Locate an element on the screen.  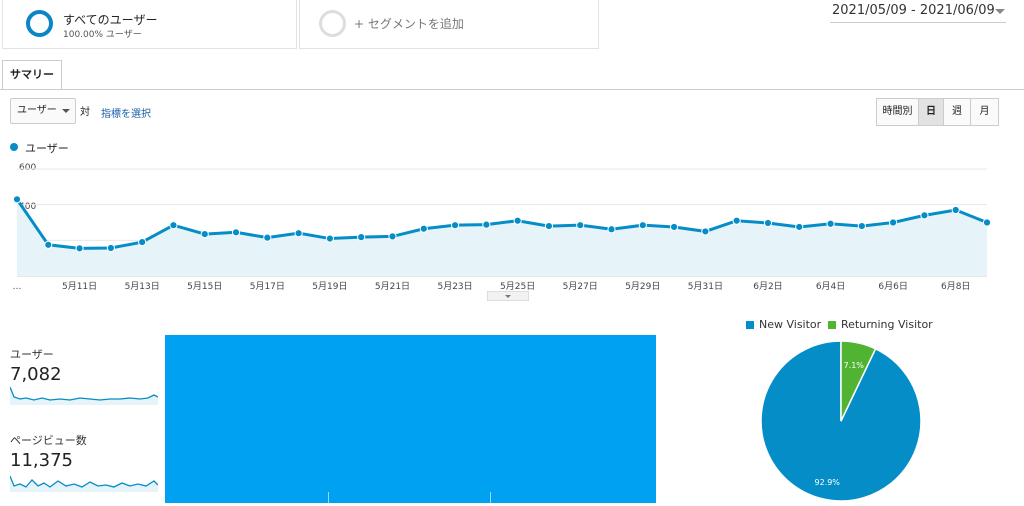
kpi-users-label: ユーザー is located at coordinates (32, 354).